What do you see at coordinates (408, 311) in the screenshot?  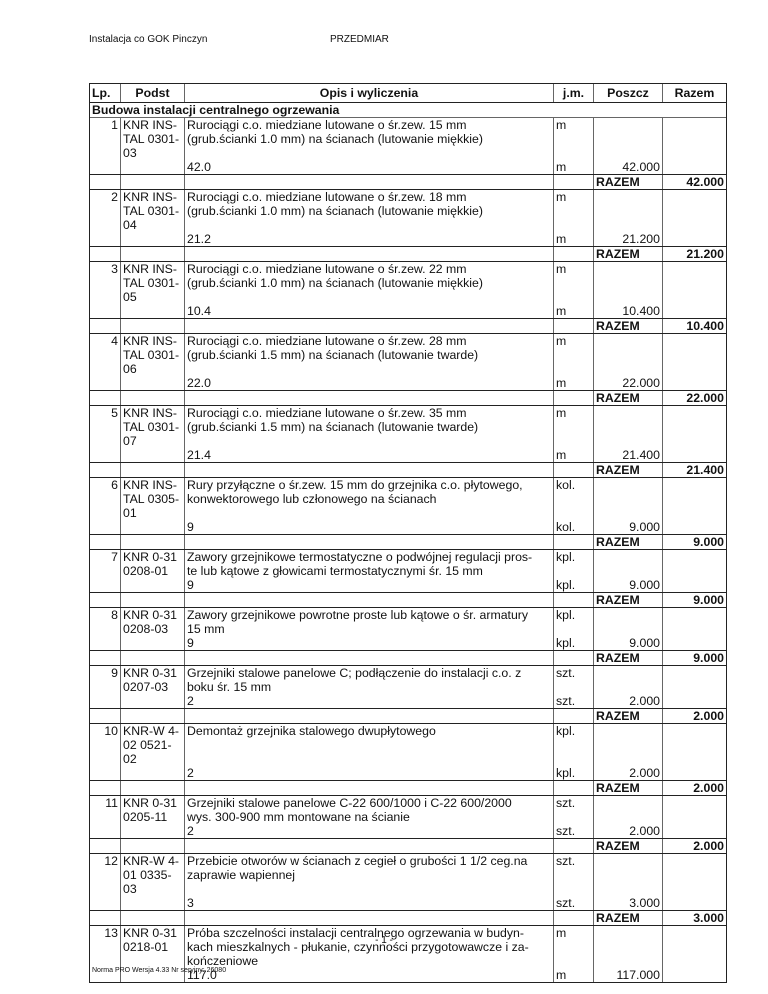 I see `quantity-row: 10.4 m 10.400` at bounding box center [408, 311].